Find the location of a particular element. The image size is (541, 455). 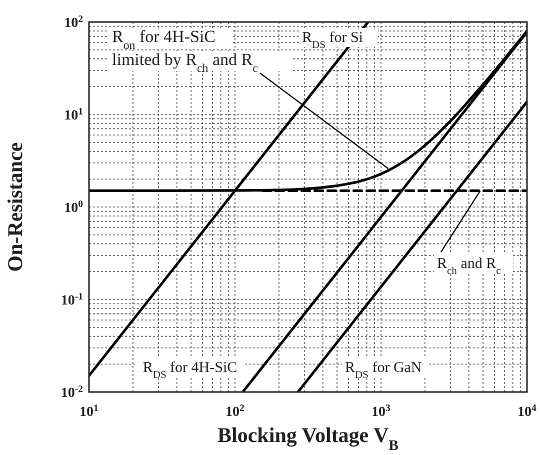

y-axis-title: On-Resistance is located at coordinates (15, 207).